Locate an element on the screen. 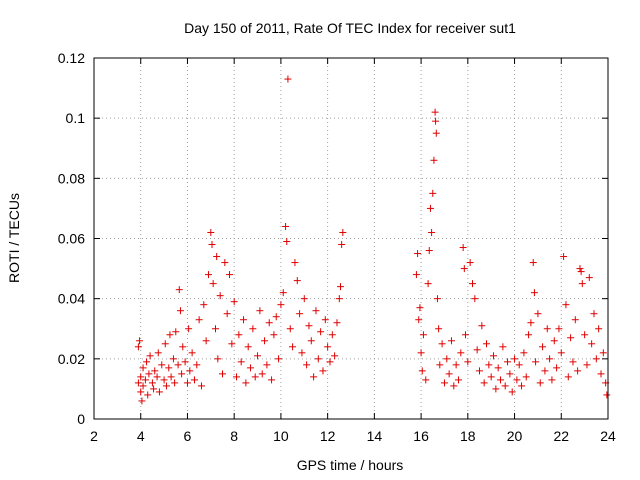 The height and width of the screenshot is (480, 640). x-tick-label: 24 is located at coordinates (608, 436).